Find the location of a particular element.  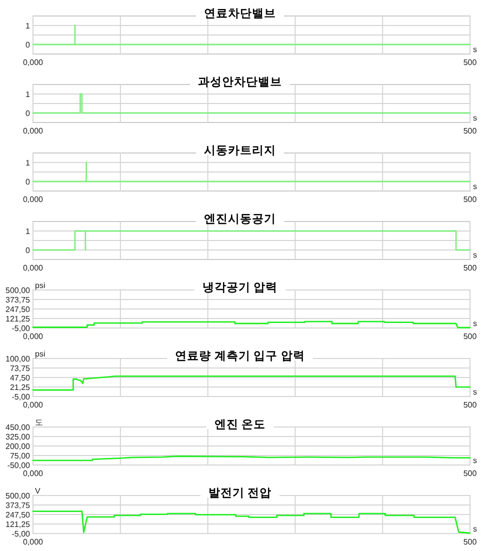

y-tick-label: 200,00 is located at coordinates (18, 446).